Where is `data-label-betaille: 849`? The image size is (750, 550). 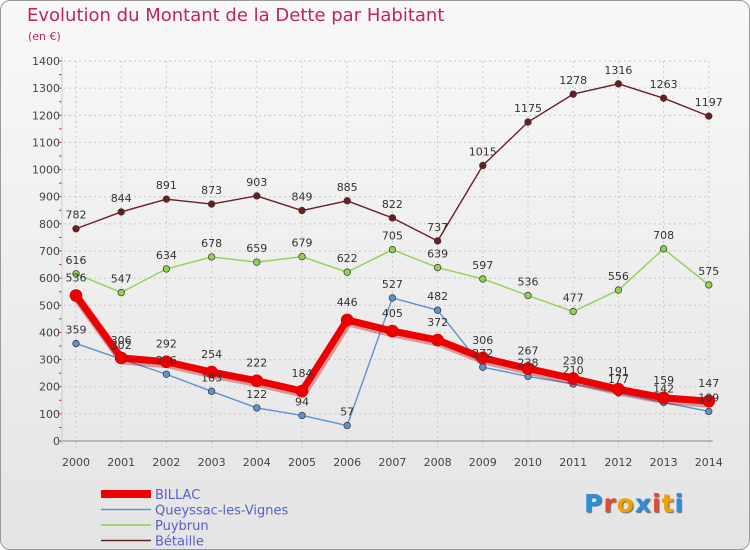
data-label-betaille: 849 is located at coordinates (302, 197).